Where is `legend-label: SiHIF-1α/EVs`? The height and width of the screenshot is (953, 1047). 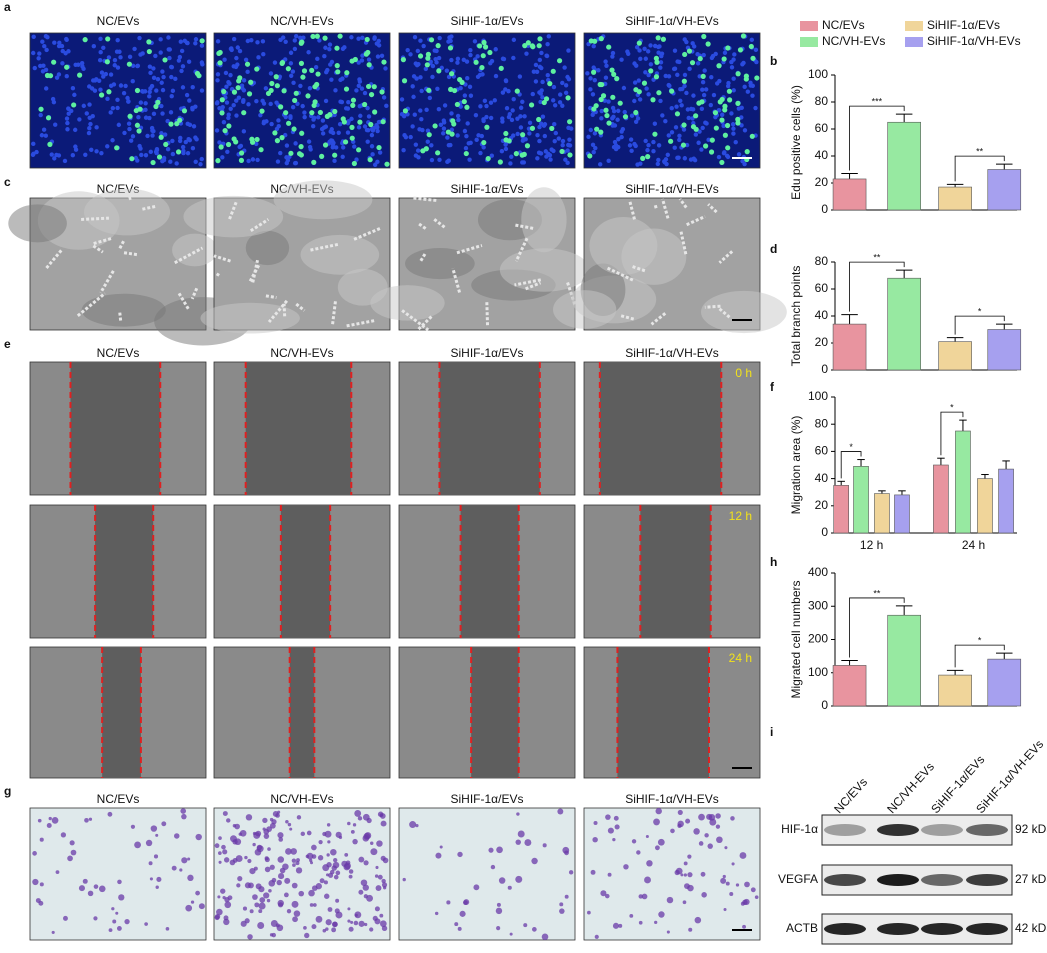 legend-label: SiHIF-1α/EVs is located at coordinates (963, 25).